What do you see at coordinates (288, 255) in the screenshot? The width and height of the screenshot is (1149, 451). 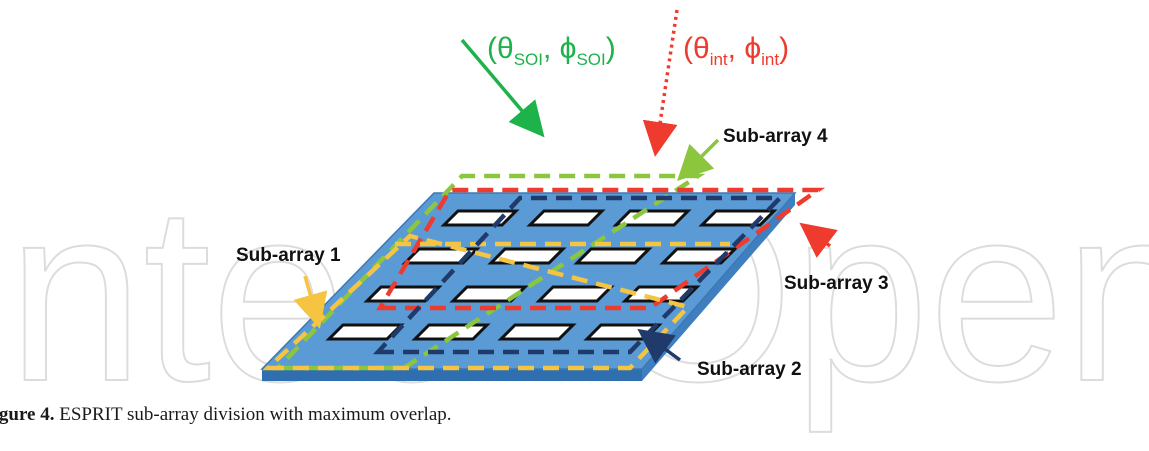 I see `subarray-1-label: Sub-array 1` at bounding box center [288, 255].